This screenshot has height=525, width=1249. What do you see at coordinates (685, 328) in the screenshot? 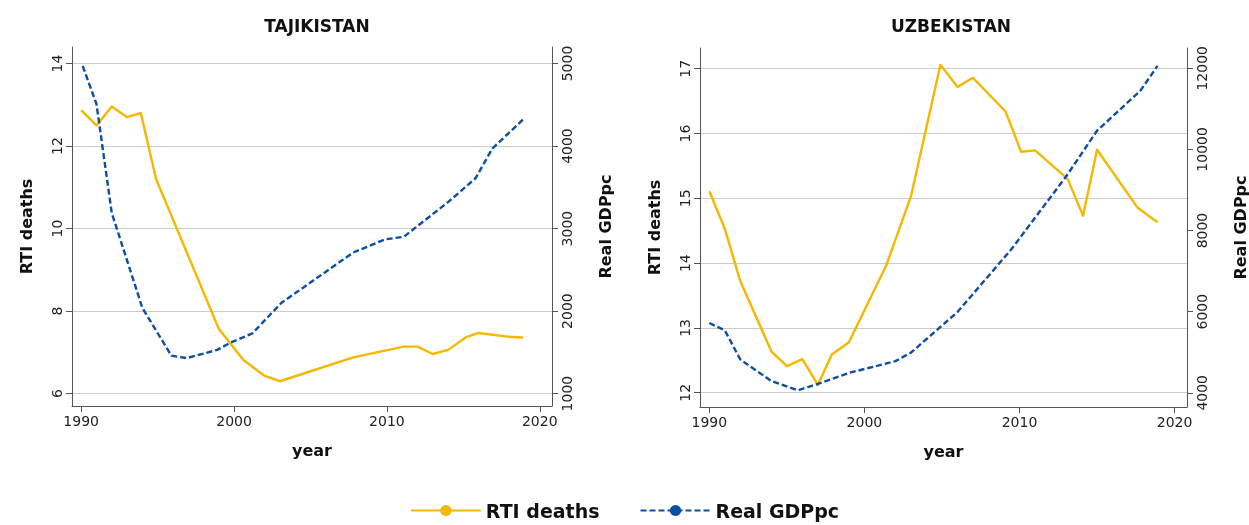
I see `y-tick-label: 13` at bounding box center [685, 328].